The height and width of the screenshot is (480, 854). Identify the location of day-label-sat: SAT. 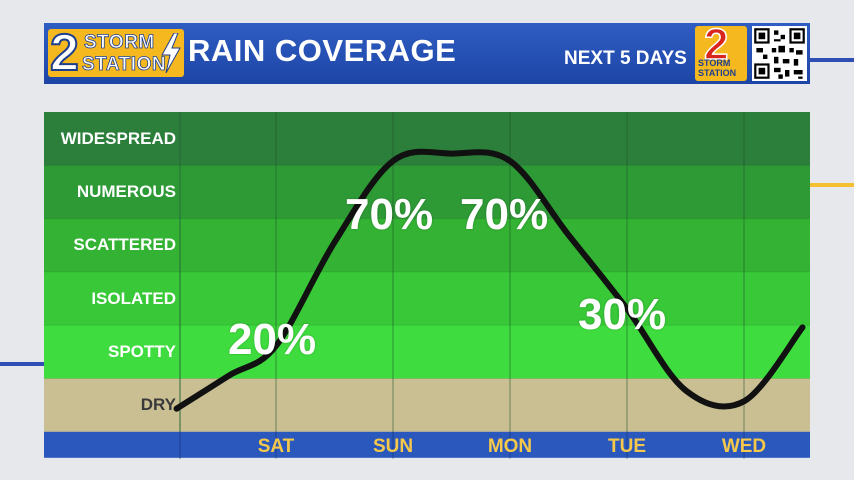
(276, 446).